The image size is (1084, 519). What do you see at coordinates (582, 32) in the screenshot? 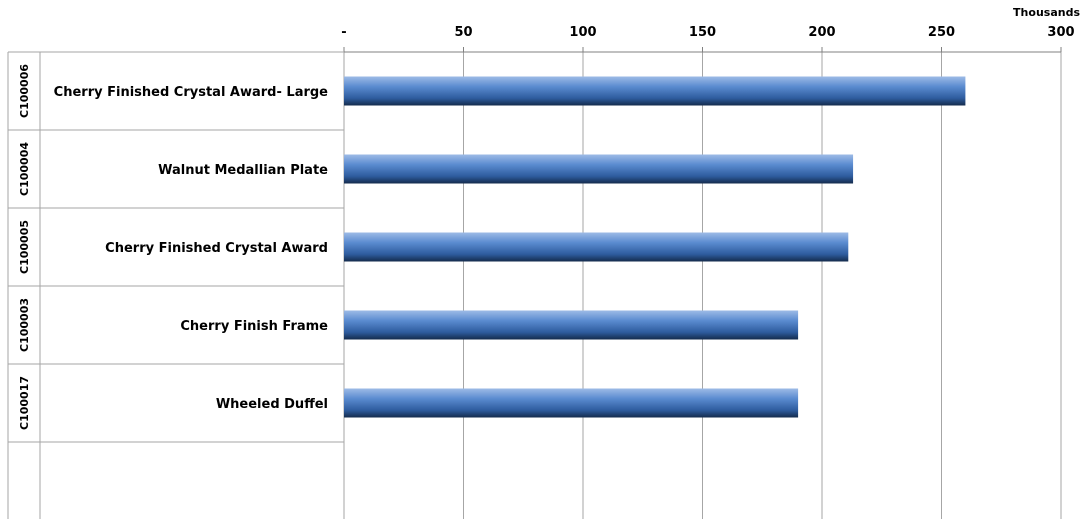
I see `value-tick-label: 100` at bounding box center [582, 32].